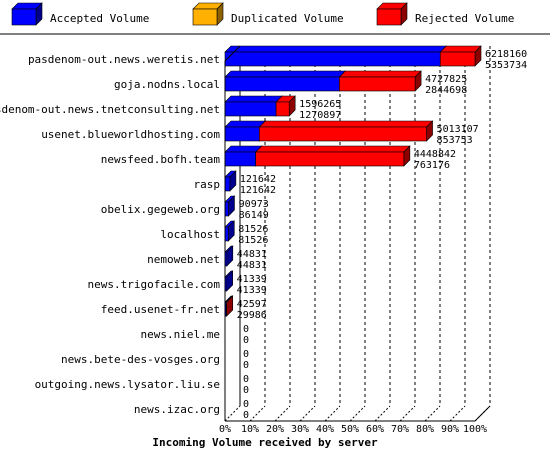 This screenshot has width=550, height=455. I want to click on x-tick-label: 20%, so click(275, 429).